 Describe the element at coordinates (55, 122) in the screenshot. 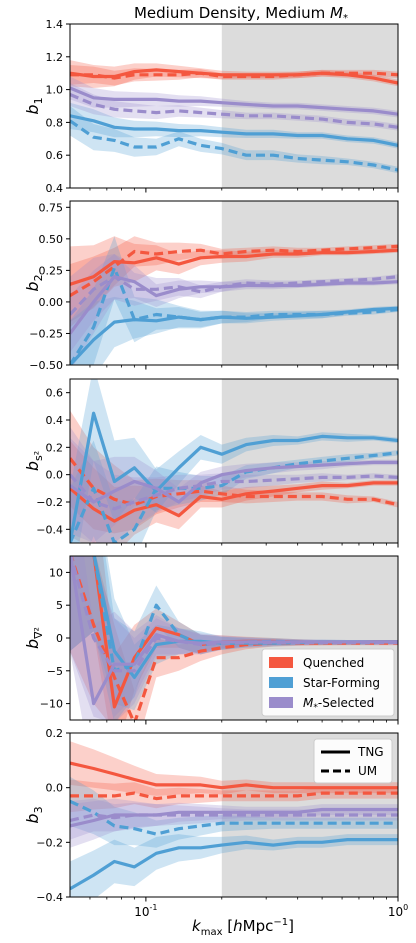

I see `y-tick-label: 0.8` at that location.